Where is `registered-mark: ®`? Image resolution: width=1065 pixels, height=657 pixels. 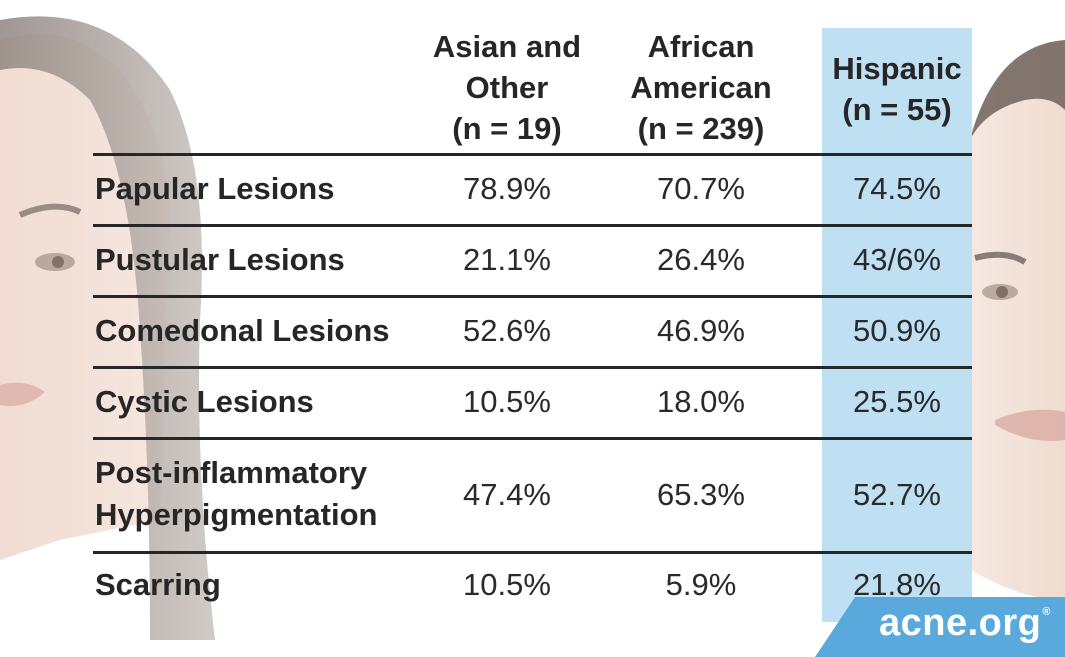 registered-mark: ® is located at coordinates (1046, 612).